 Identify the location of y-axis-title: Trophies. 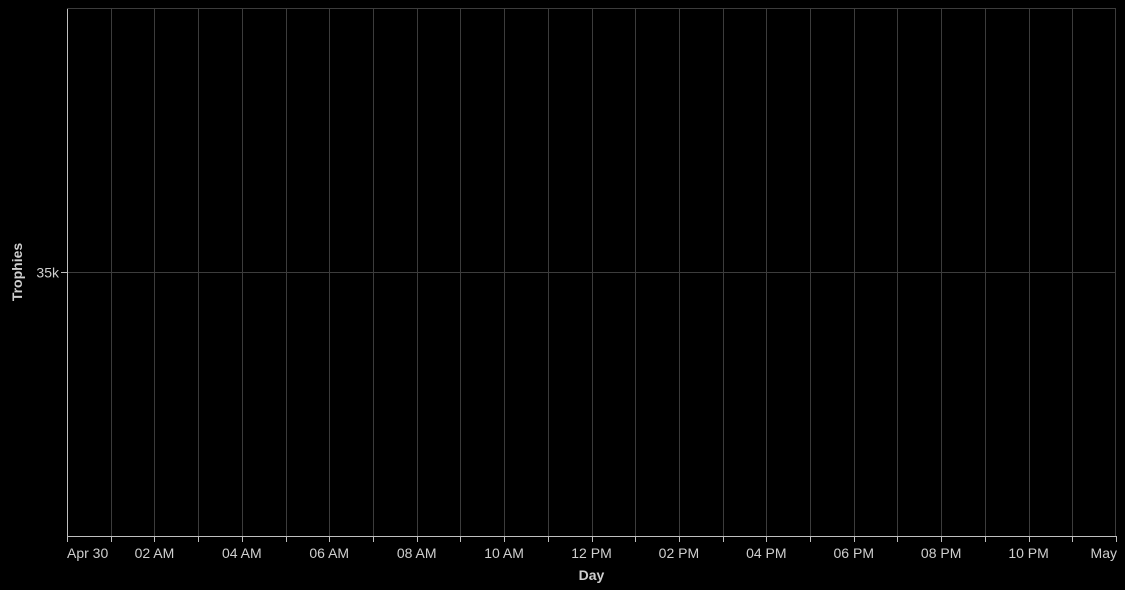
(17, 272).